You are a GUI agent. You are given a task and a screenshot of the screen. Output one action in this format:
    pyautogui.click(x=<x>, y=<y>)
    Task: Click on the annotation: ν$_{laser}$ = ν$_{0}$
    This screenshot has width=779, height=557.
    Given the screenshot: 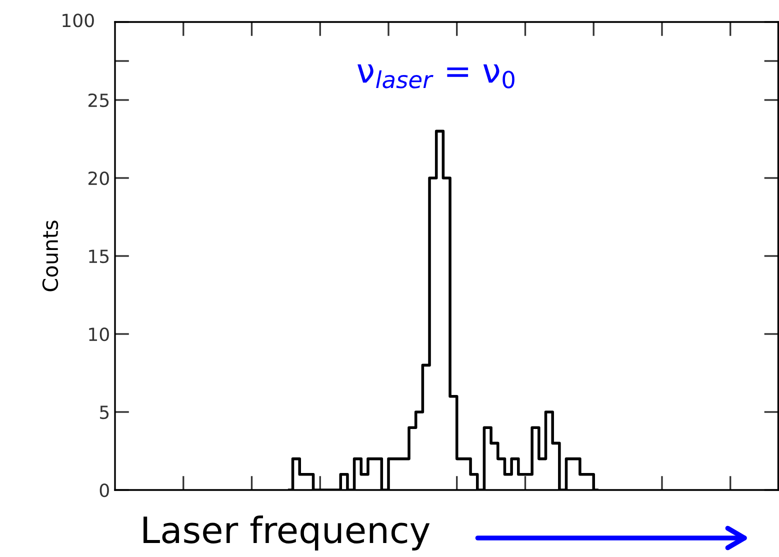 What is the action you would take?
    pyautogui.click(x=436, y=76)
    